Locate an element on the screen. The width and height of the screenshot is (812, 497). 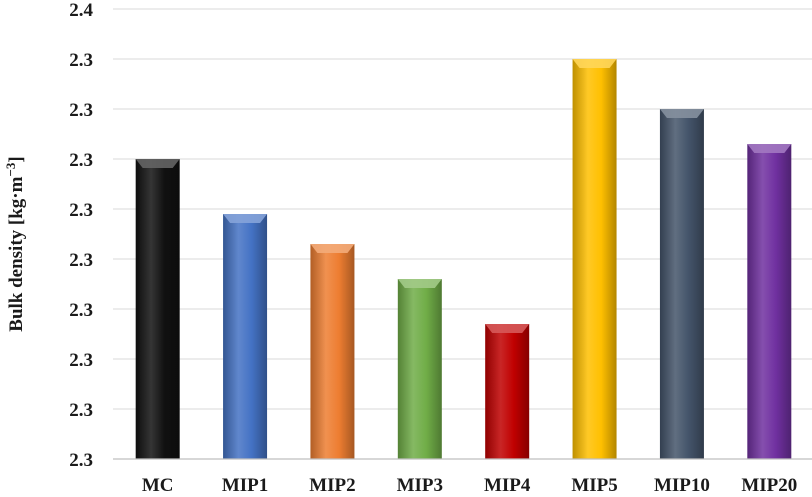
y-tick-label: 2.4 is located at coordinates (81, 10).